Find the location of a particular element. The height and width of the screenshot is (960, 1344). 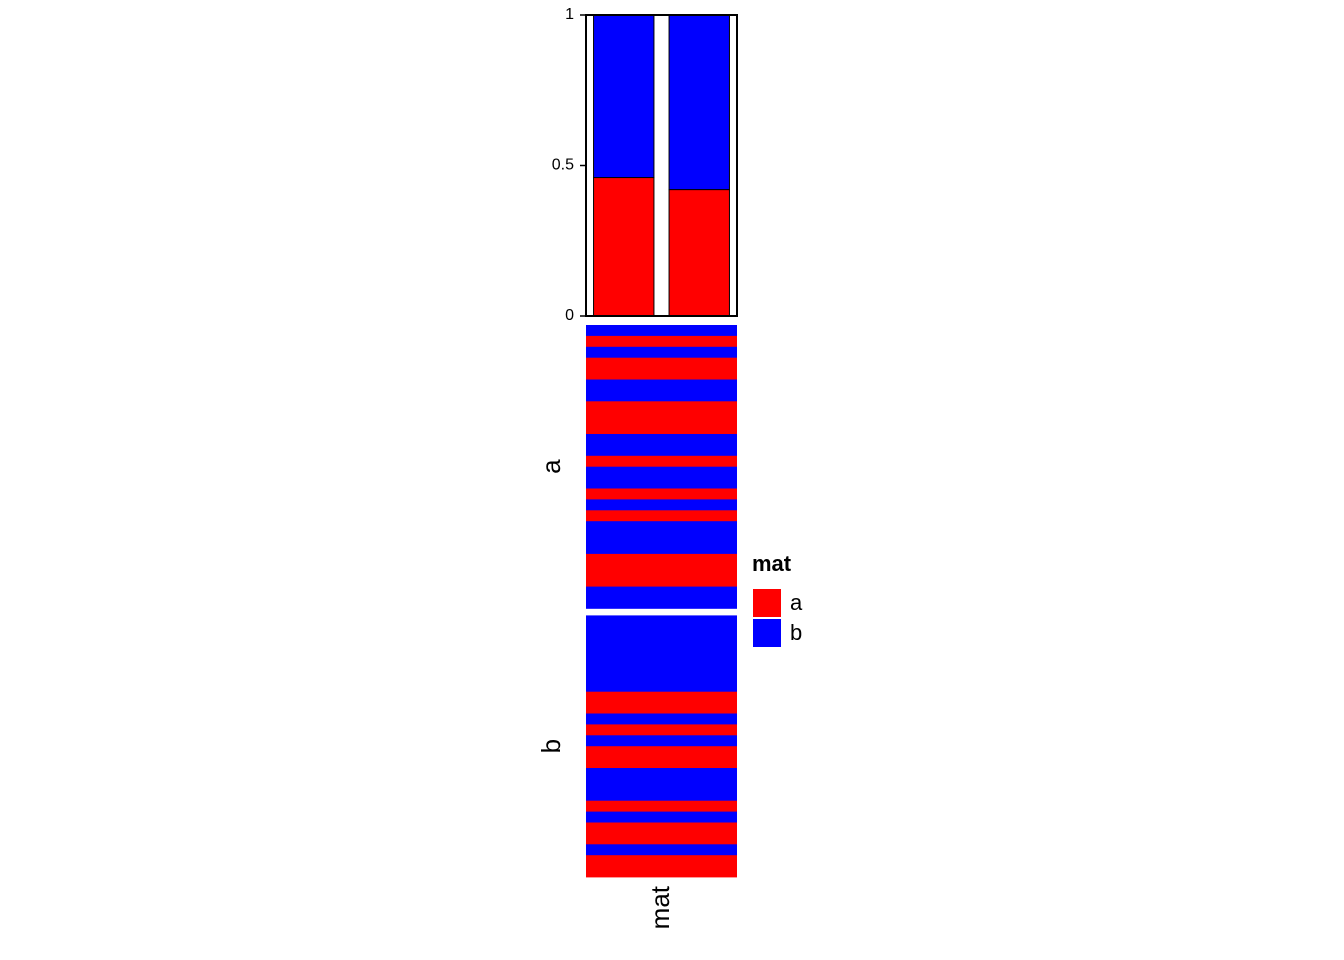

y-tick-label: 0 is located at coordinates (569, 315).